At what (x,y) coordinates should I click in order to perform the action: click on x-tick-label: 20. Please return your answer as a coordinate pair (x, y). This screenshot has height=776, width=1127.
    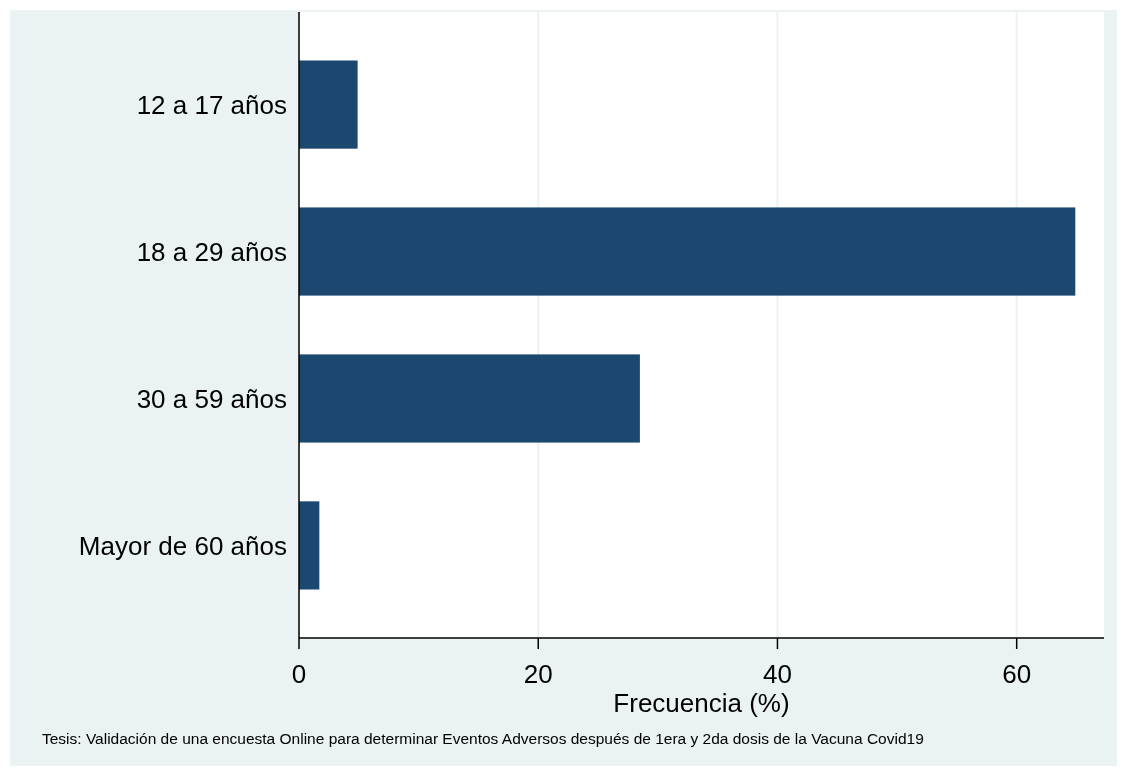
    Looking at the image, I should click on (538, 674).